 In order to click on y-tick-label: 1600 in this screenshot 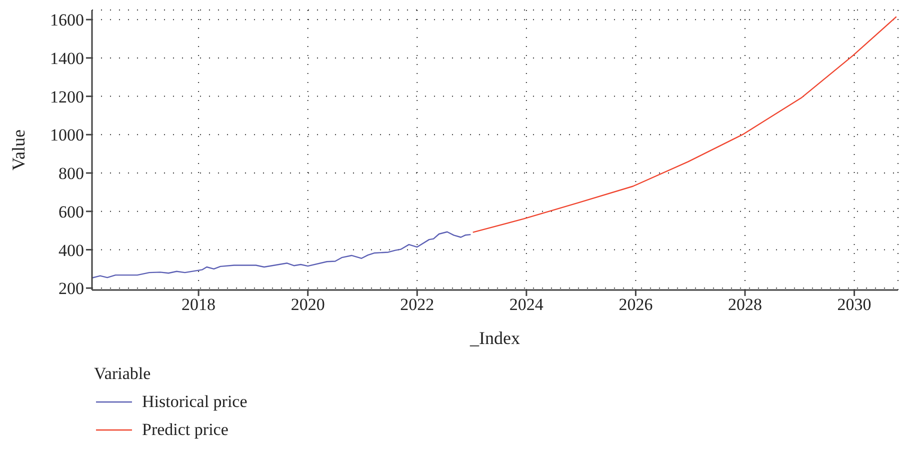, I will do `click(67, 20)`.